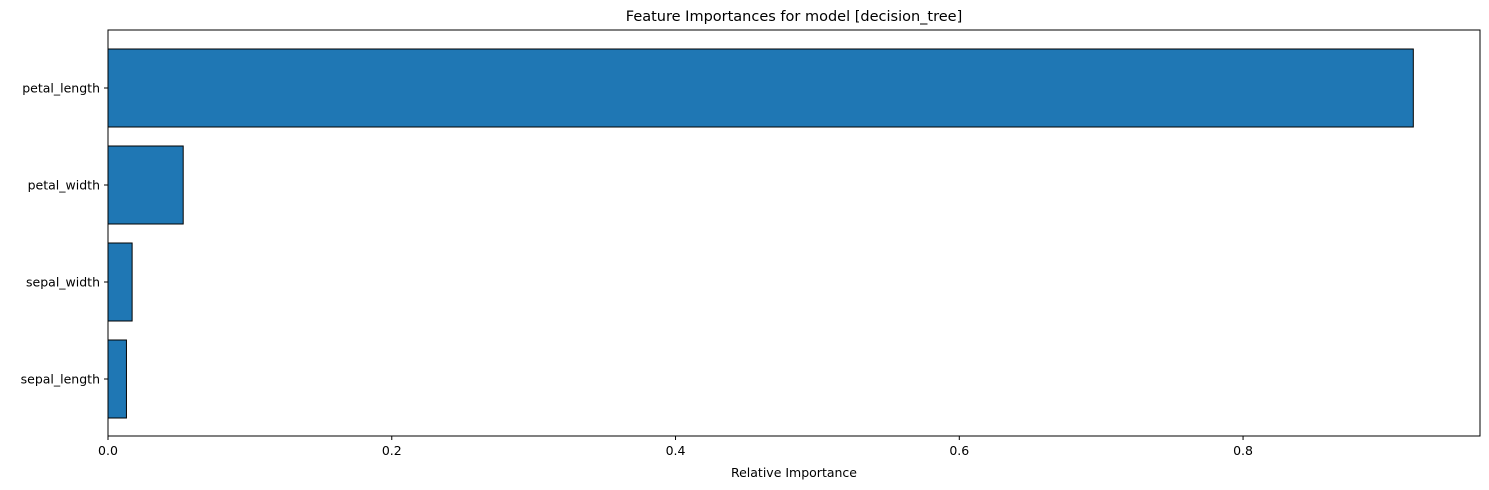 Image resolution: width=1489 pixels, height=490 pixels. Describe the element at coordinates (392, 450) in the screenshot. I see `x-tick-label: 0.2` at that location.